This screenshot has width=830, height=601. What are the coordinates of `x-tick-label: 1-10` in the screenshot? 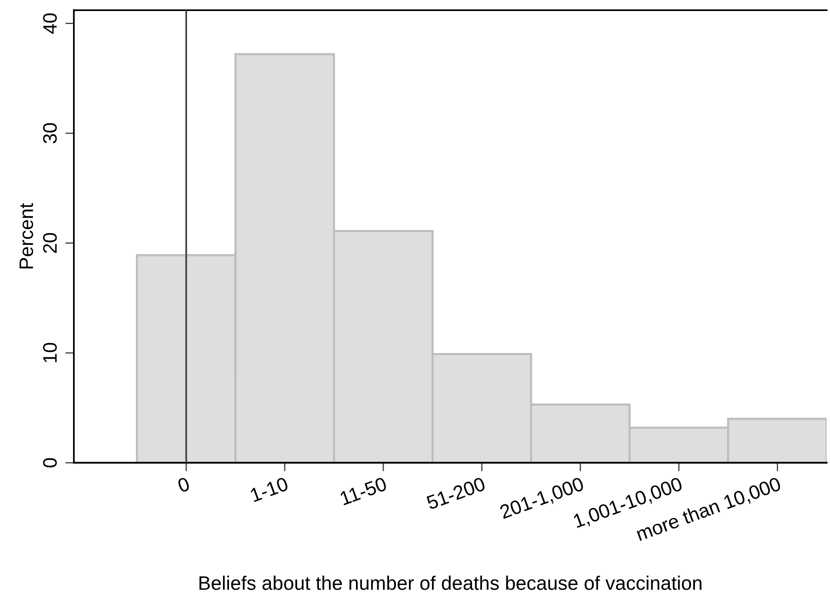 It's located at (269, 489).